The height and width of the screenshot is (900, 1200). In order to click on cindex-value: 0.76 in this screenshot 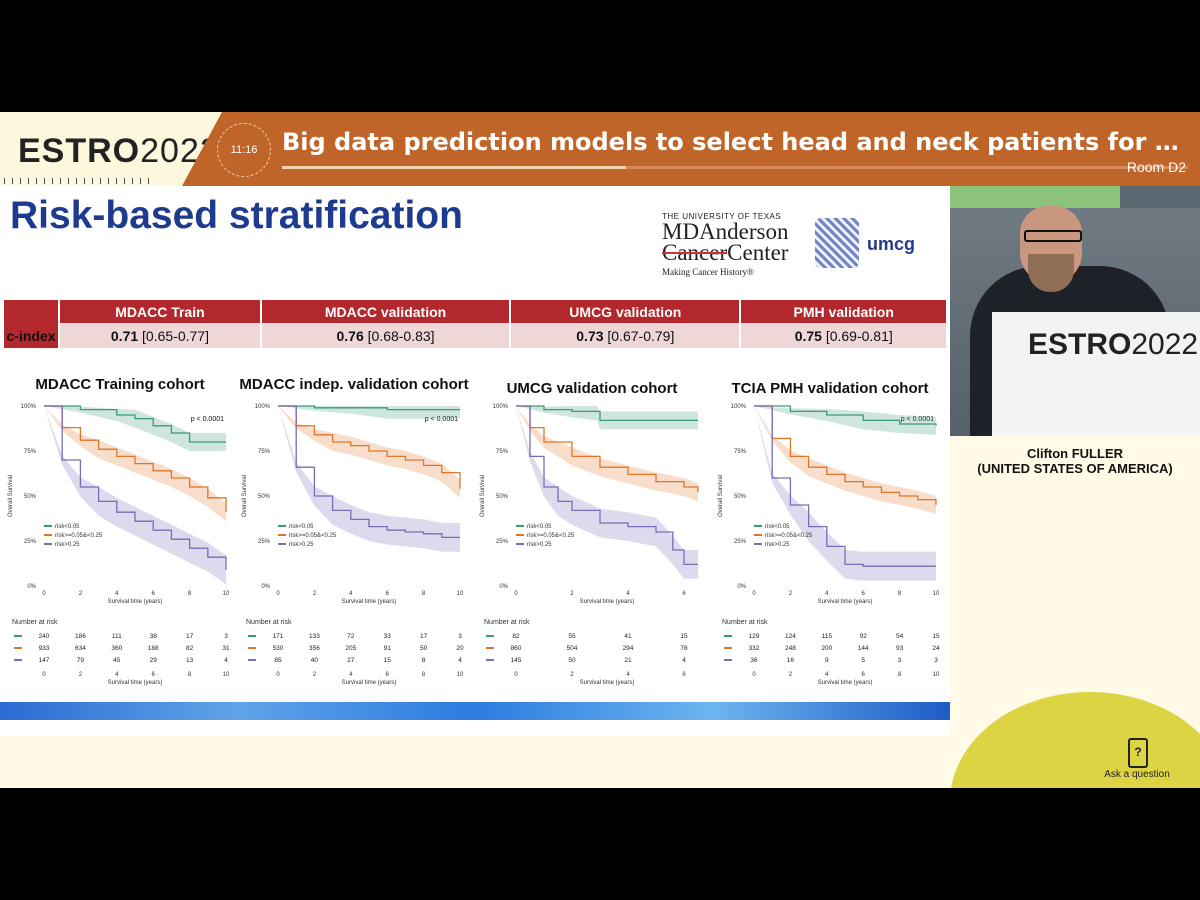, I will do `click(350, 335)`.